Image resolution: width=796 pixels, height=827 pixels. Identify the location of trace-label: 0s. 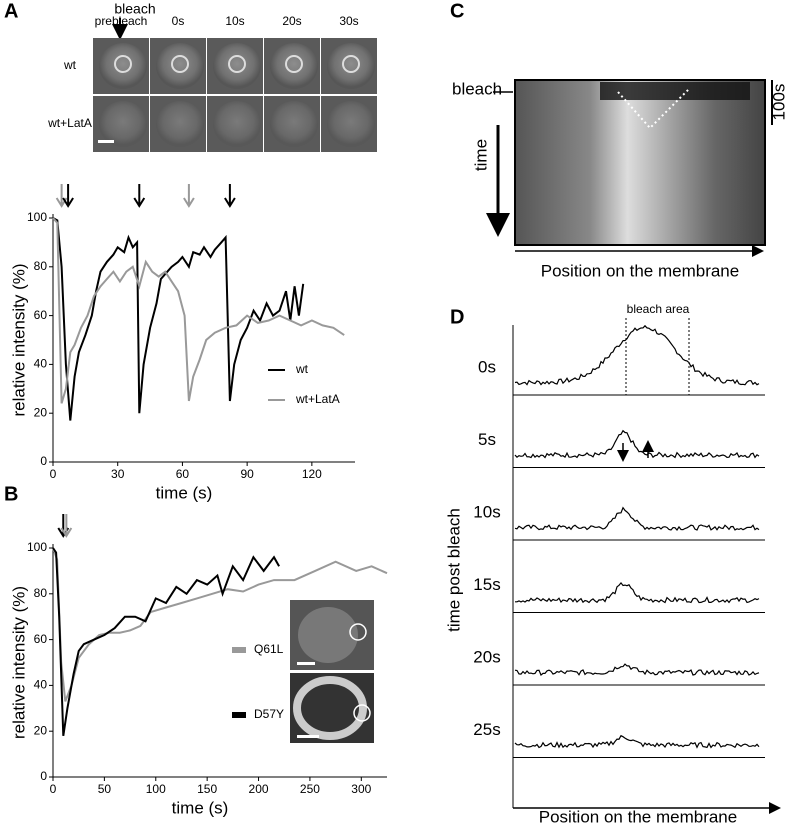
(487, 366).